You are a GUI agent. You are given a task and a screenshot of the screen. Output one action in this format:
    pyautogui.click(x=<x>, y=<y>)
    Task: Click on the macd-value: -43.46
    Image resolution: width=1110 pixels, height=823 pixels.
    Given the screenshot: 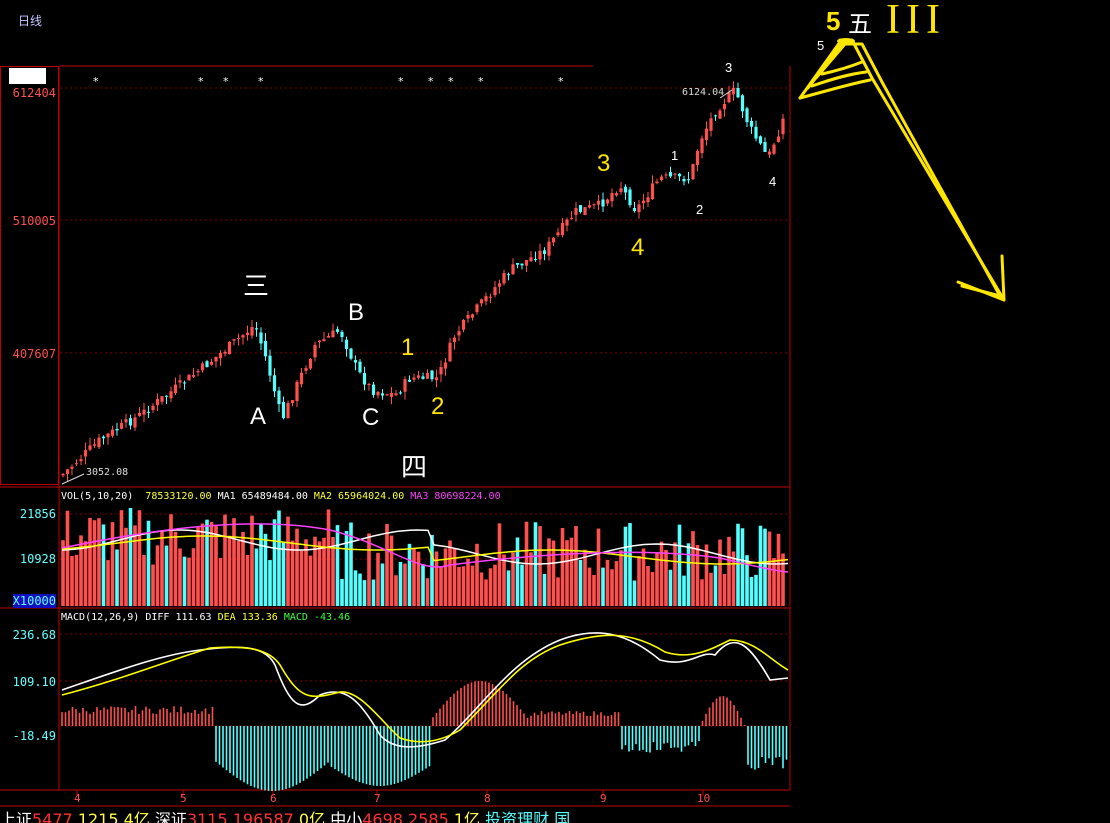 What is the action you would take?
    pyautogui.click(x=332, y=617)
    